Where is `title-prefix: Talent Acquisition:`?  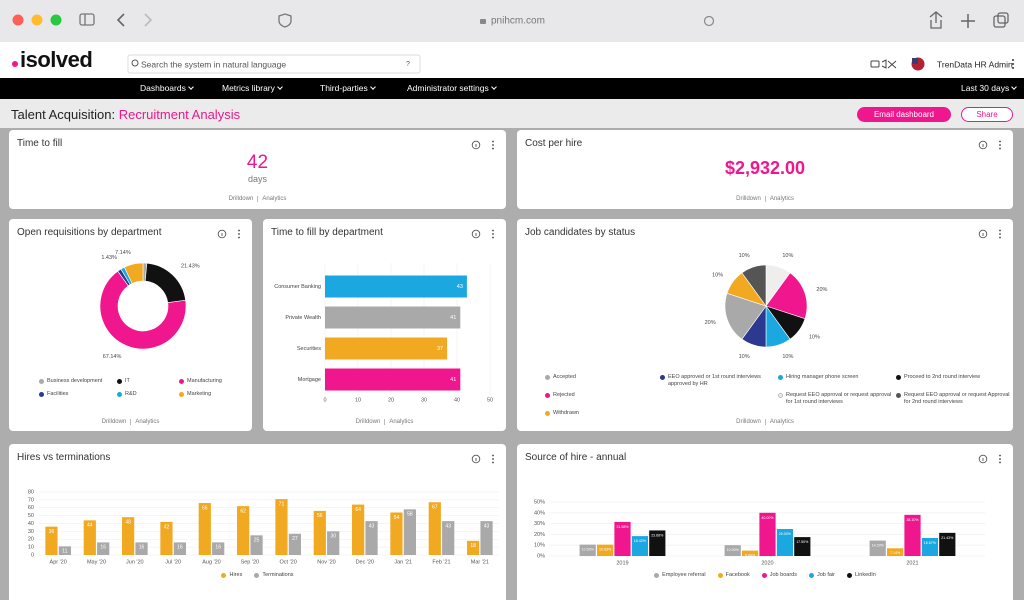 title-prefix: Talent Acquisition: is located at coordinates (63, 114).